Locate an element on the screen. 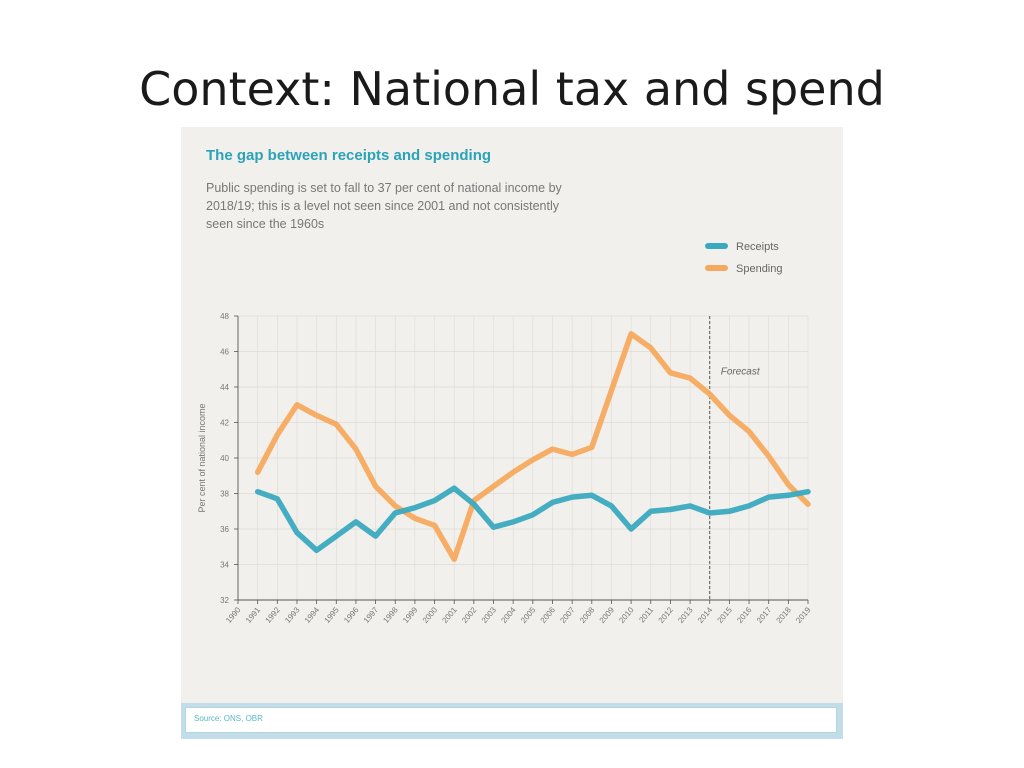  y-tick-label: 48 is located at coordinates (224, 316).